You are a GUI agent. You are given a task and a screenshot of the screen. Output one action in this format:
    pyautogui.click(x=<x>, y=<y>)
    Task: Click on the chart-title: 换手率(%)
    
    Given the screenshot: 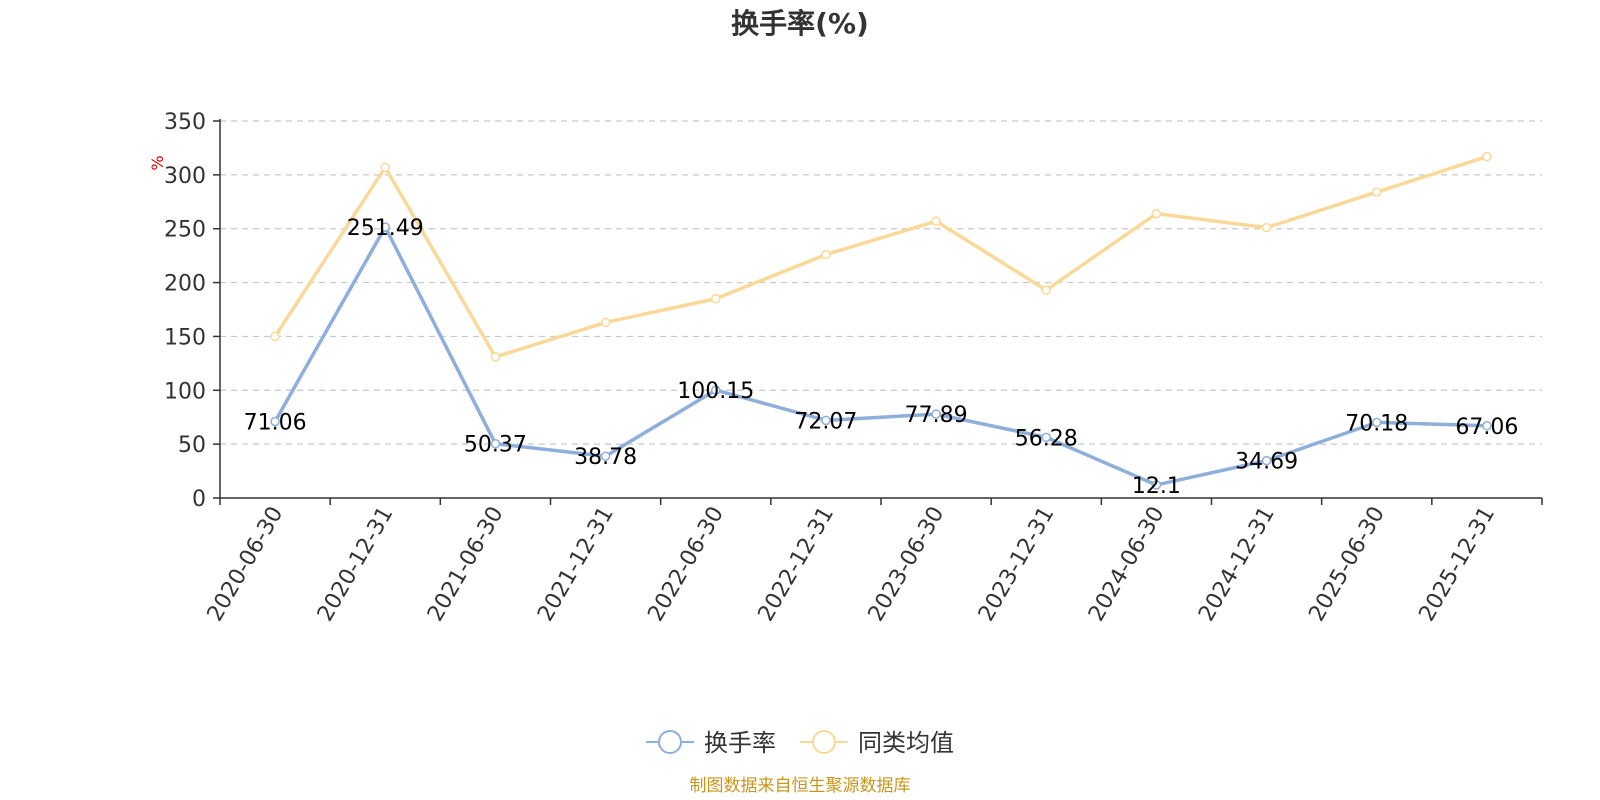 What is the action you would take?
    pyautogui.click(x=800, y=23)
    